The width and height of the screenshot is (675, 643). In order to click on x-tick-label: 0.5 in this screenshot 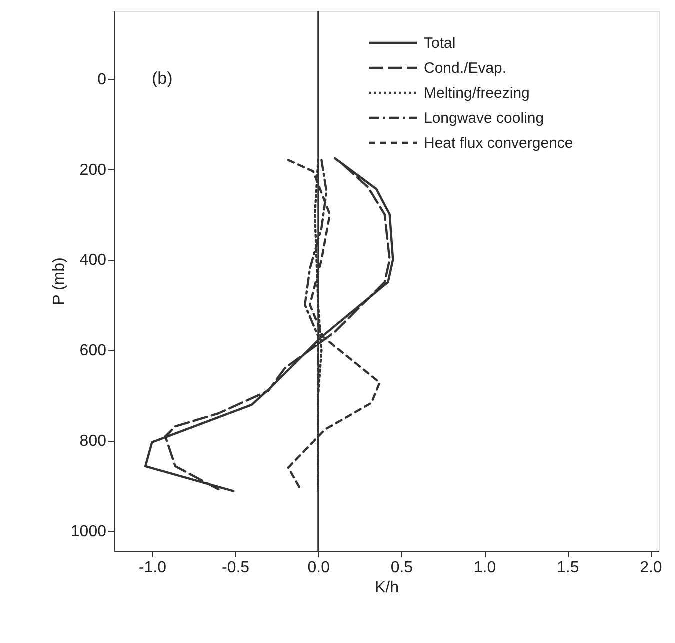, I will do `click(402, 568)`.